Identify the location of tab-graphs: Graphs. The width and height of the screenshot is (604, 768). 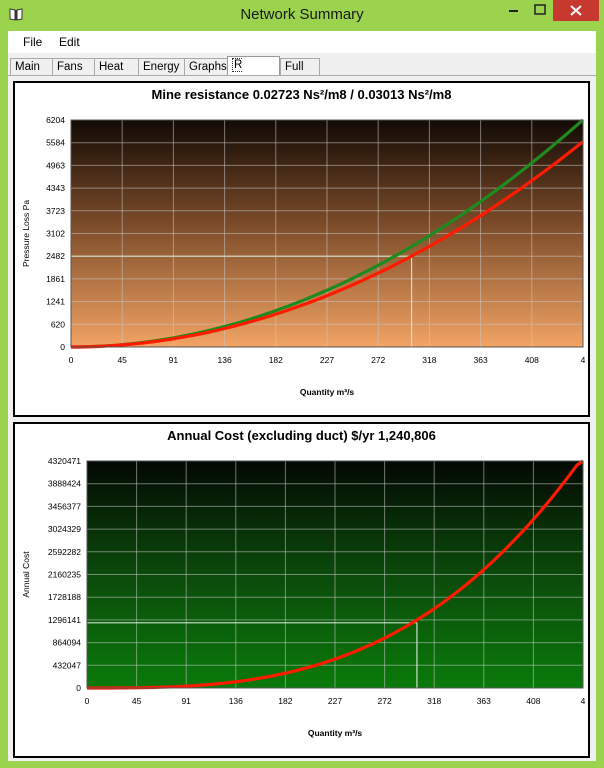
(206, 66).